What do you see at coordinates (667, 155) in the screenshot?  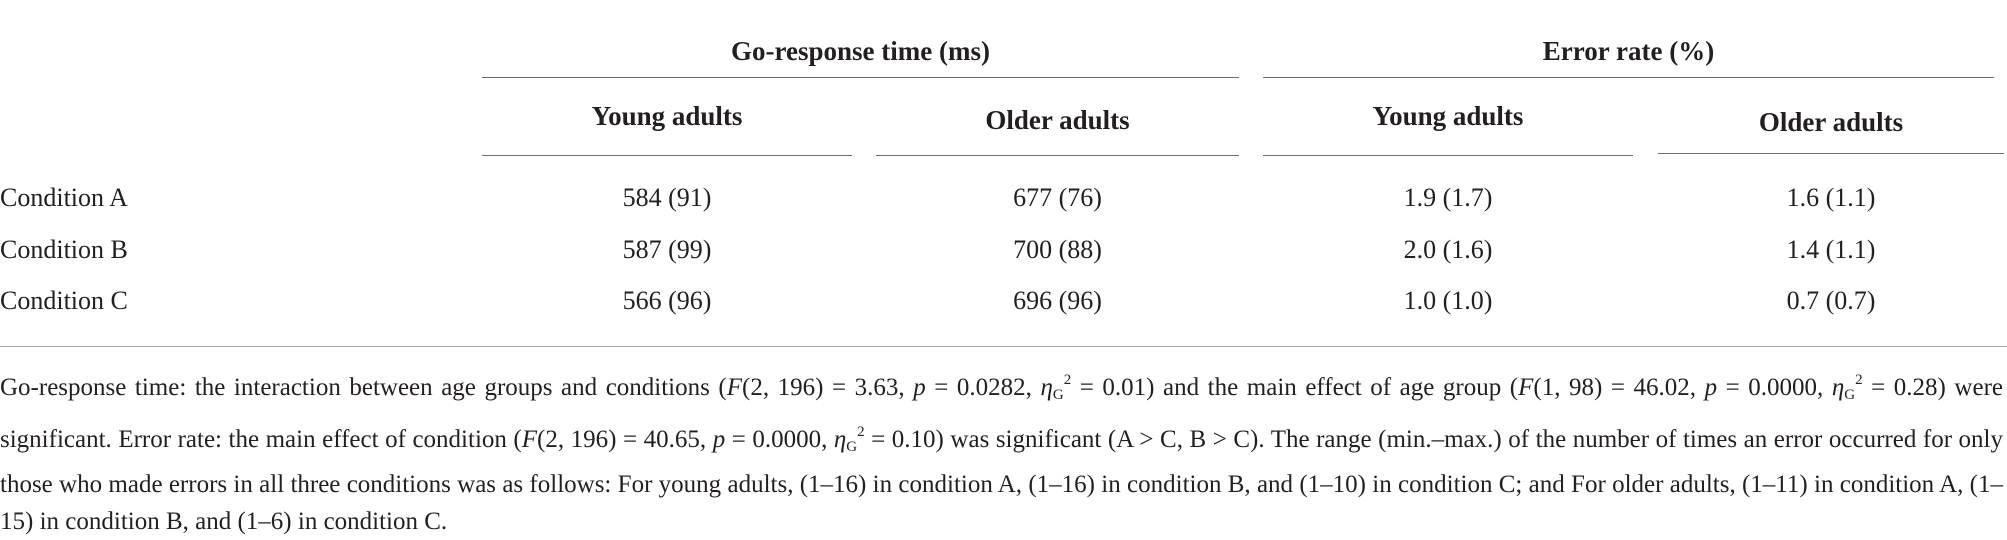 I see `subheader-rule-young-rt` at bounding box center [667, 155].